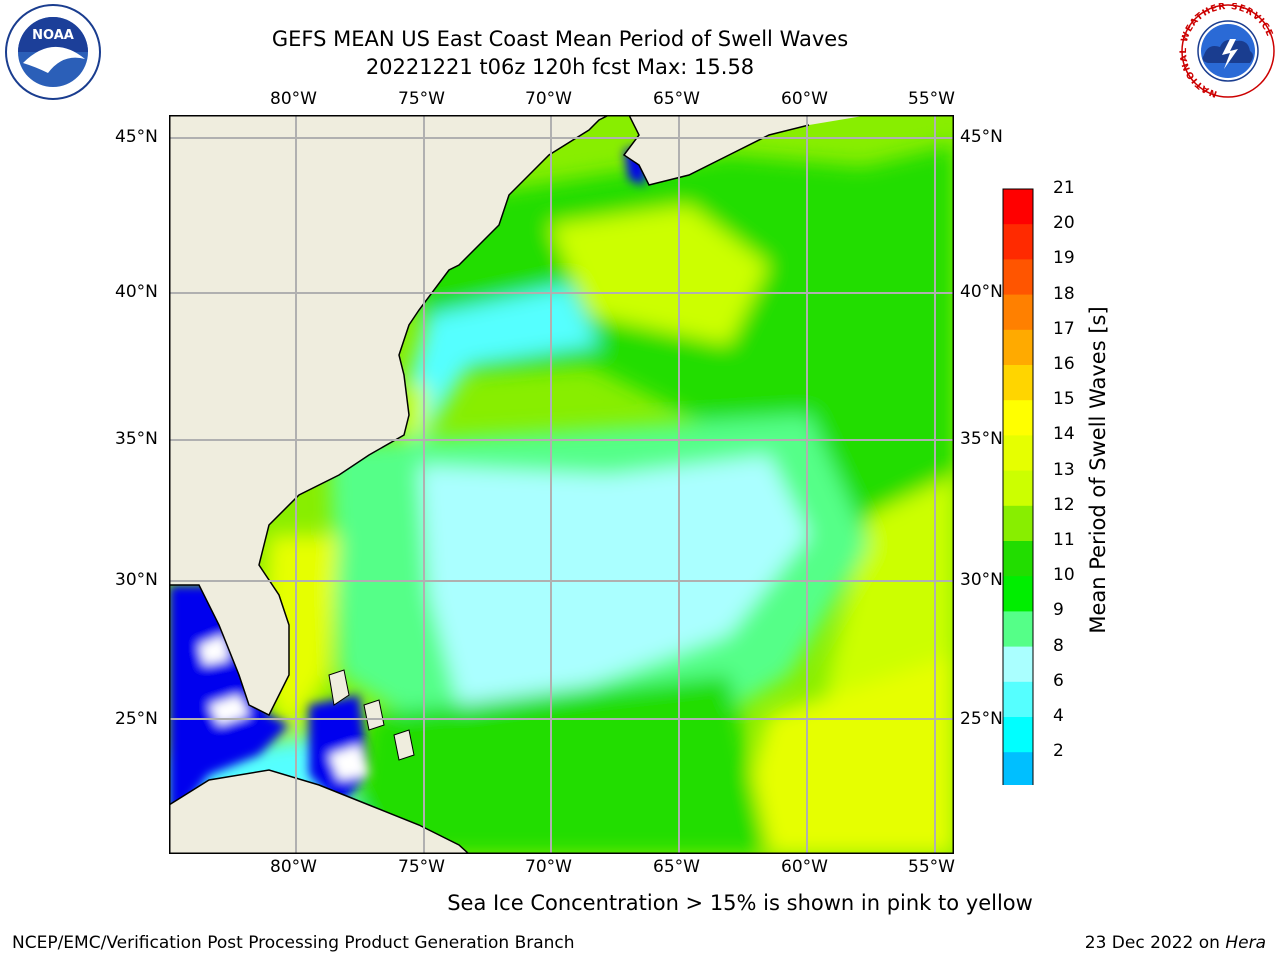 The width and height of the screenshot is (1280, 960). What do you see at coordinates (931, 99) in the screenshot?
I see `lon-label-top: 55°W` at bounding box center [931, 99].